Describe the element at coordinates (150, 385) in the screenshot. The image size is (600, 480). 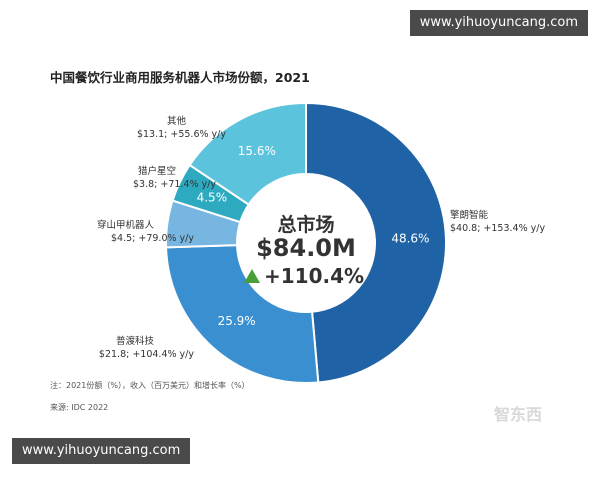
I see `footnote: 注：2021份额（%），收入（百万美元）和增长率（%）` at that location.